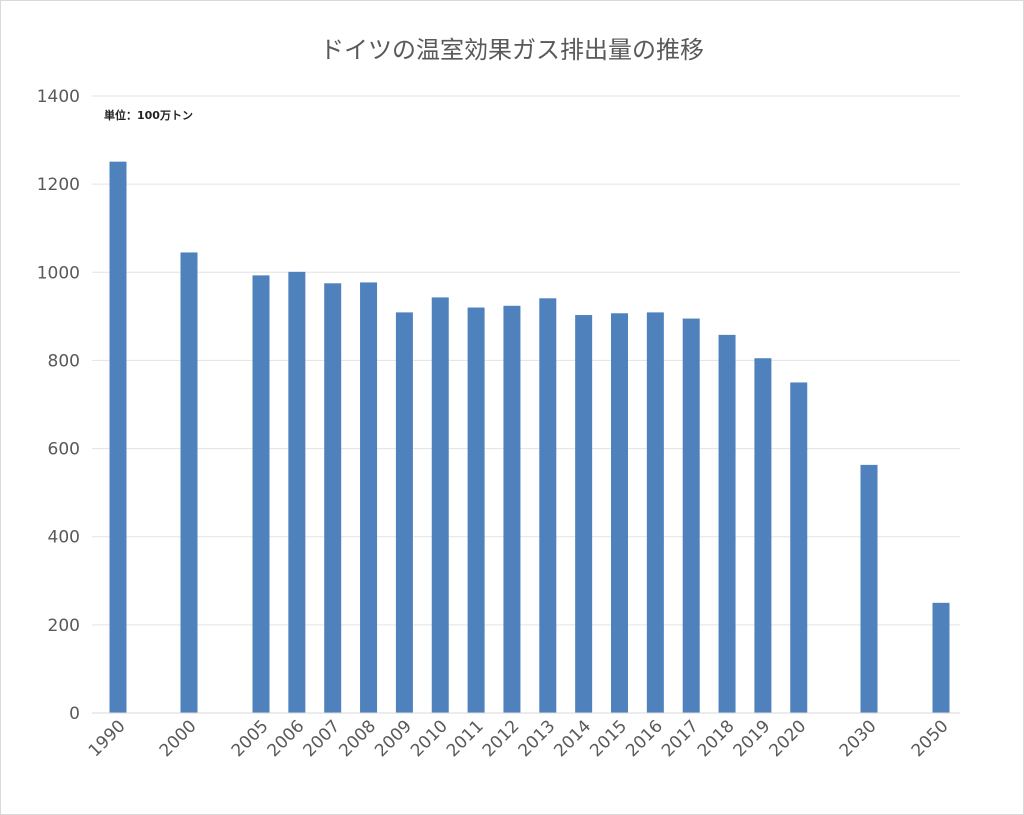 The height and width of the screenshot is (815, 1024). What do you see at coordinates (763, 535) in the screenshot?
I see `bar-2019` at bounding box center [763, 535].